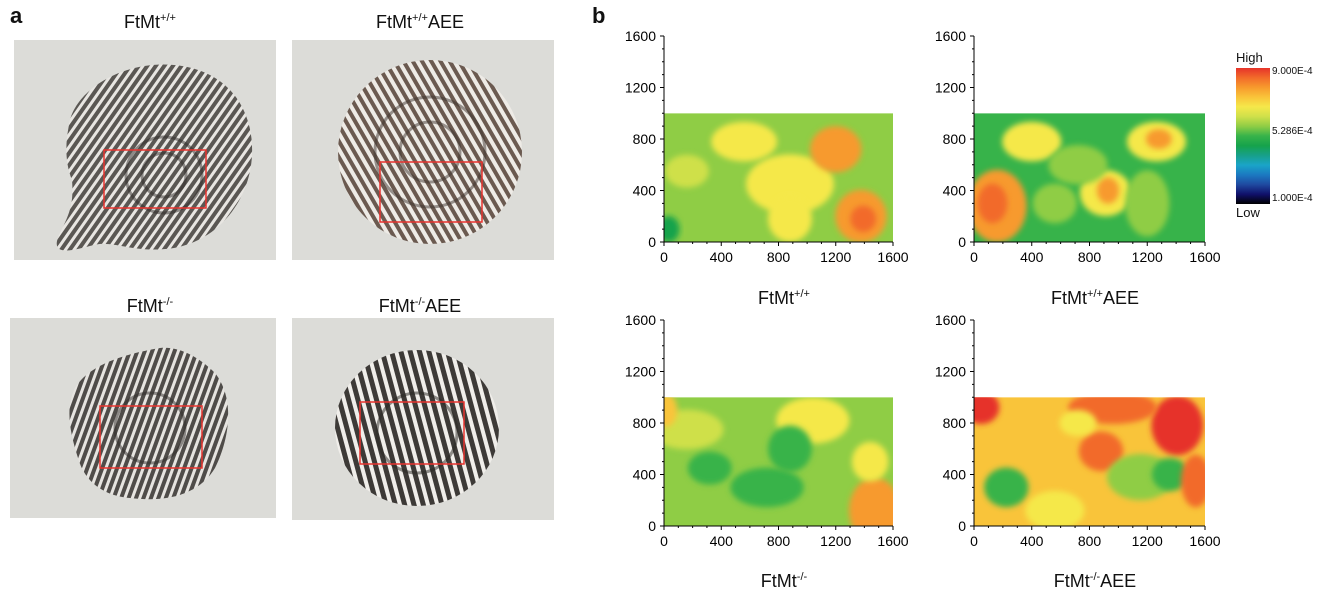  Describe the element at coordinates (1248, 212) in the screenshot. I see `colorbar-low-label: Low` at that location.